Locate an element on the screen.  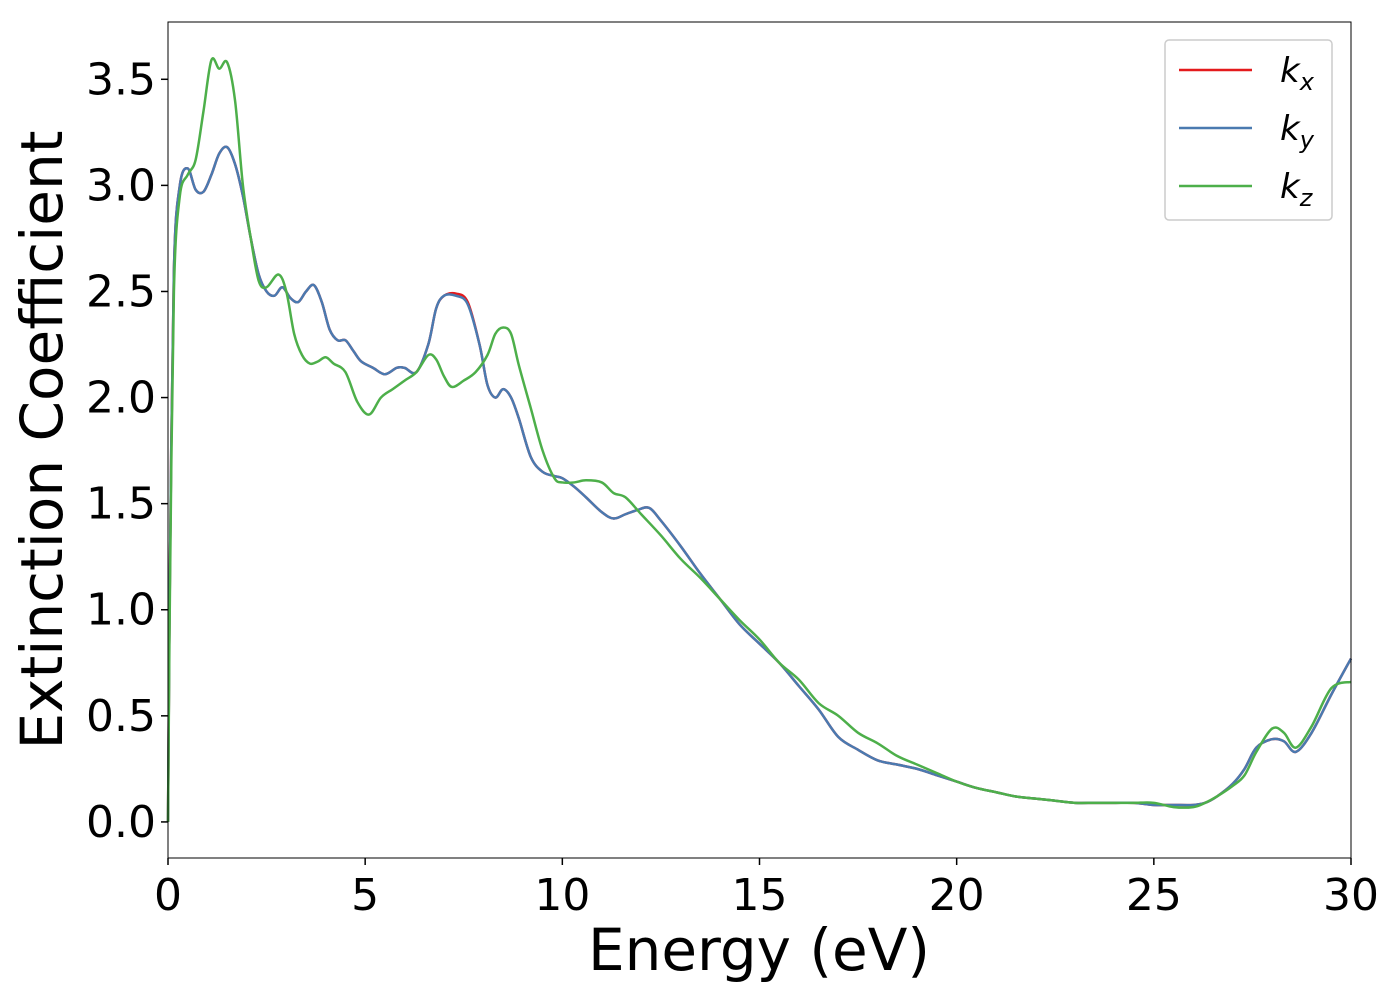
y-tick-label: 3.5 is located at coordinates (121, 79).